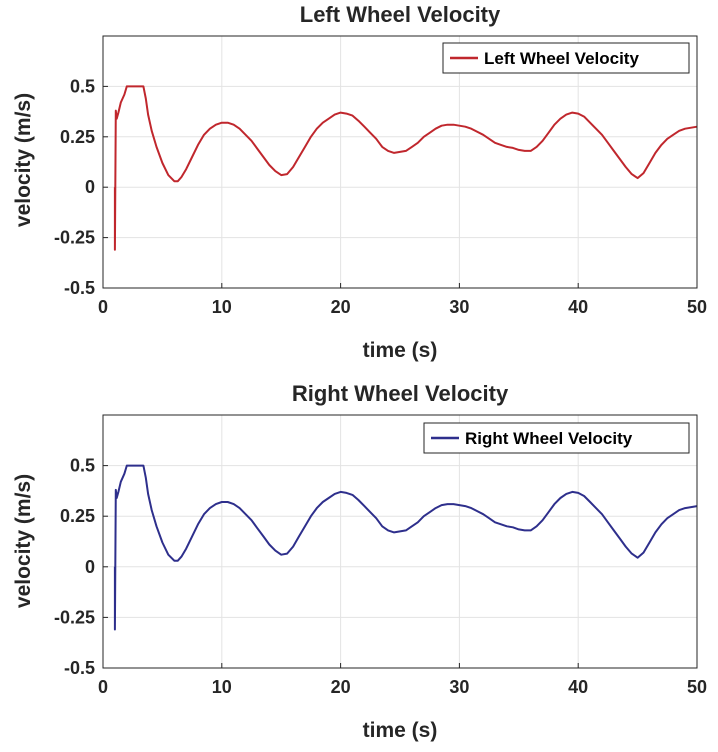 This screenshot has width=718, height=752. Describe the element at coordinates (400, 393) in the screenshot. I see `chart-title: Right Wheel Velocity` at that location.